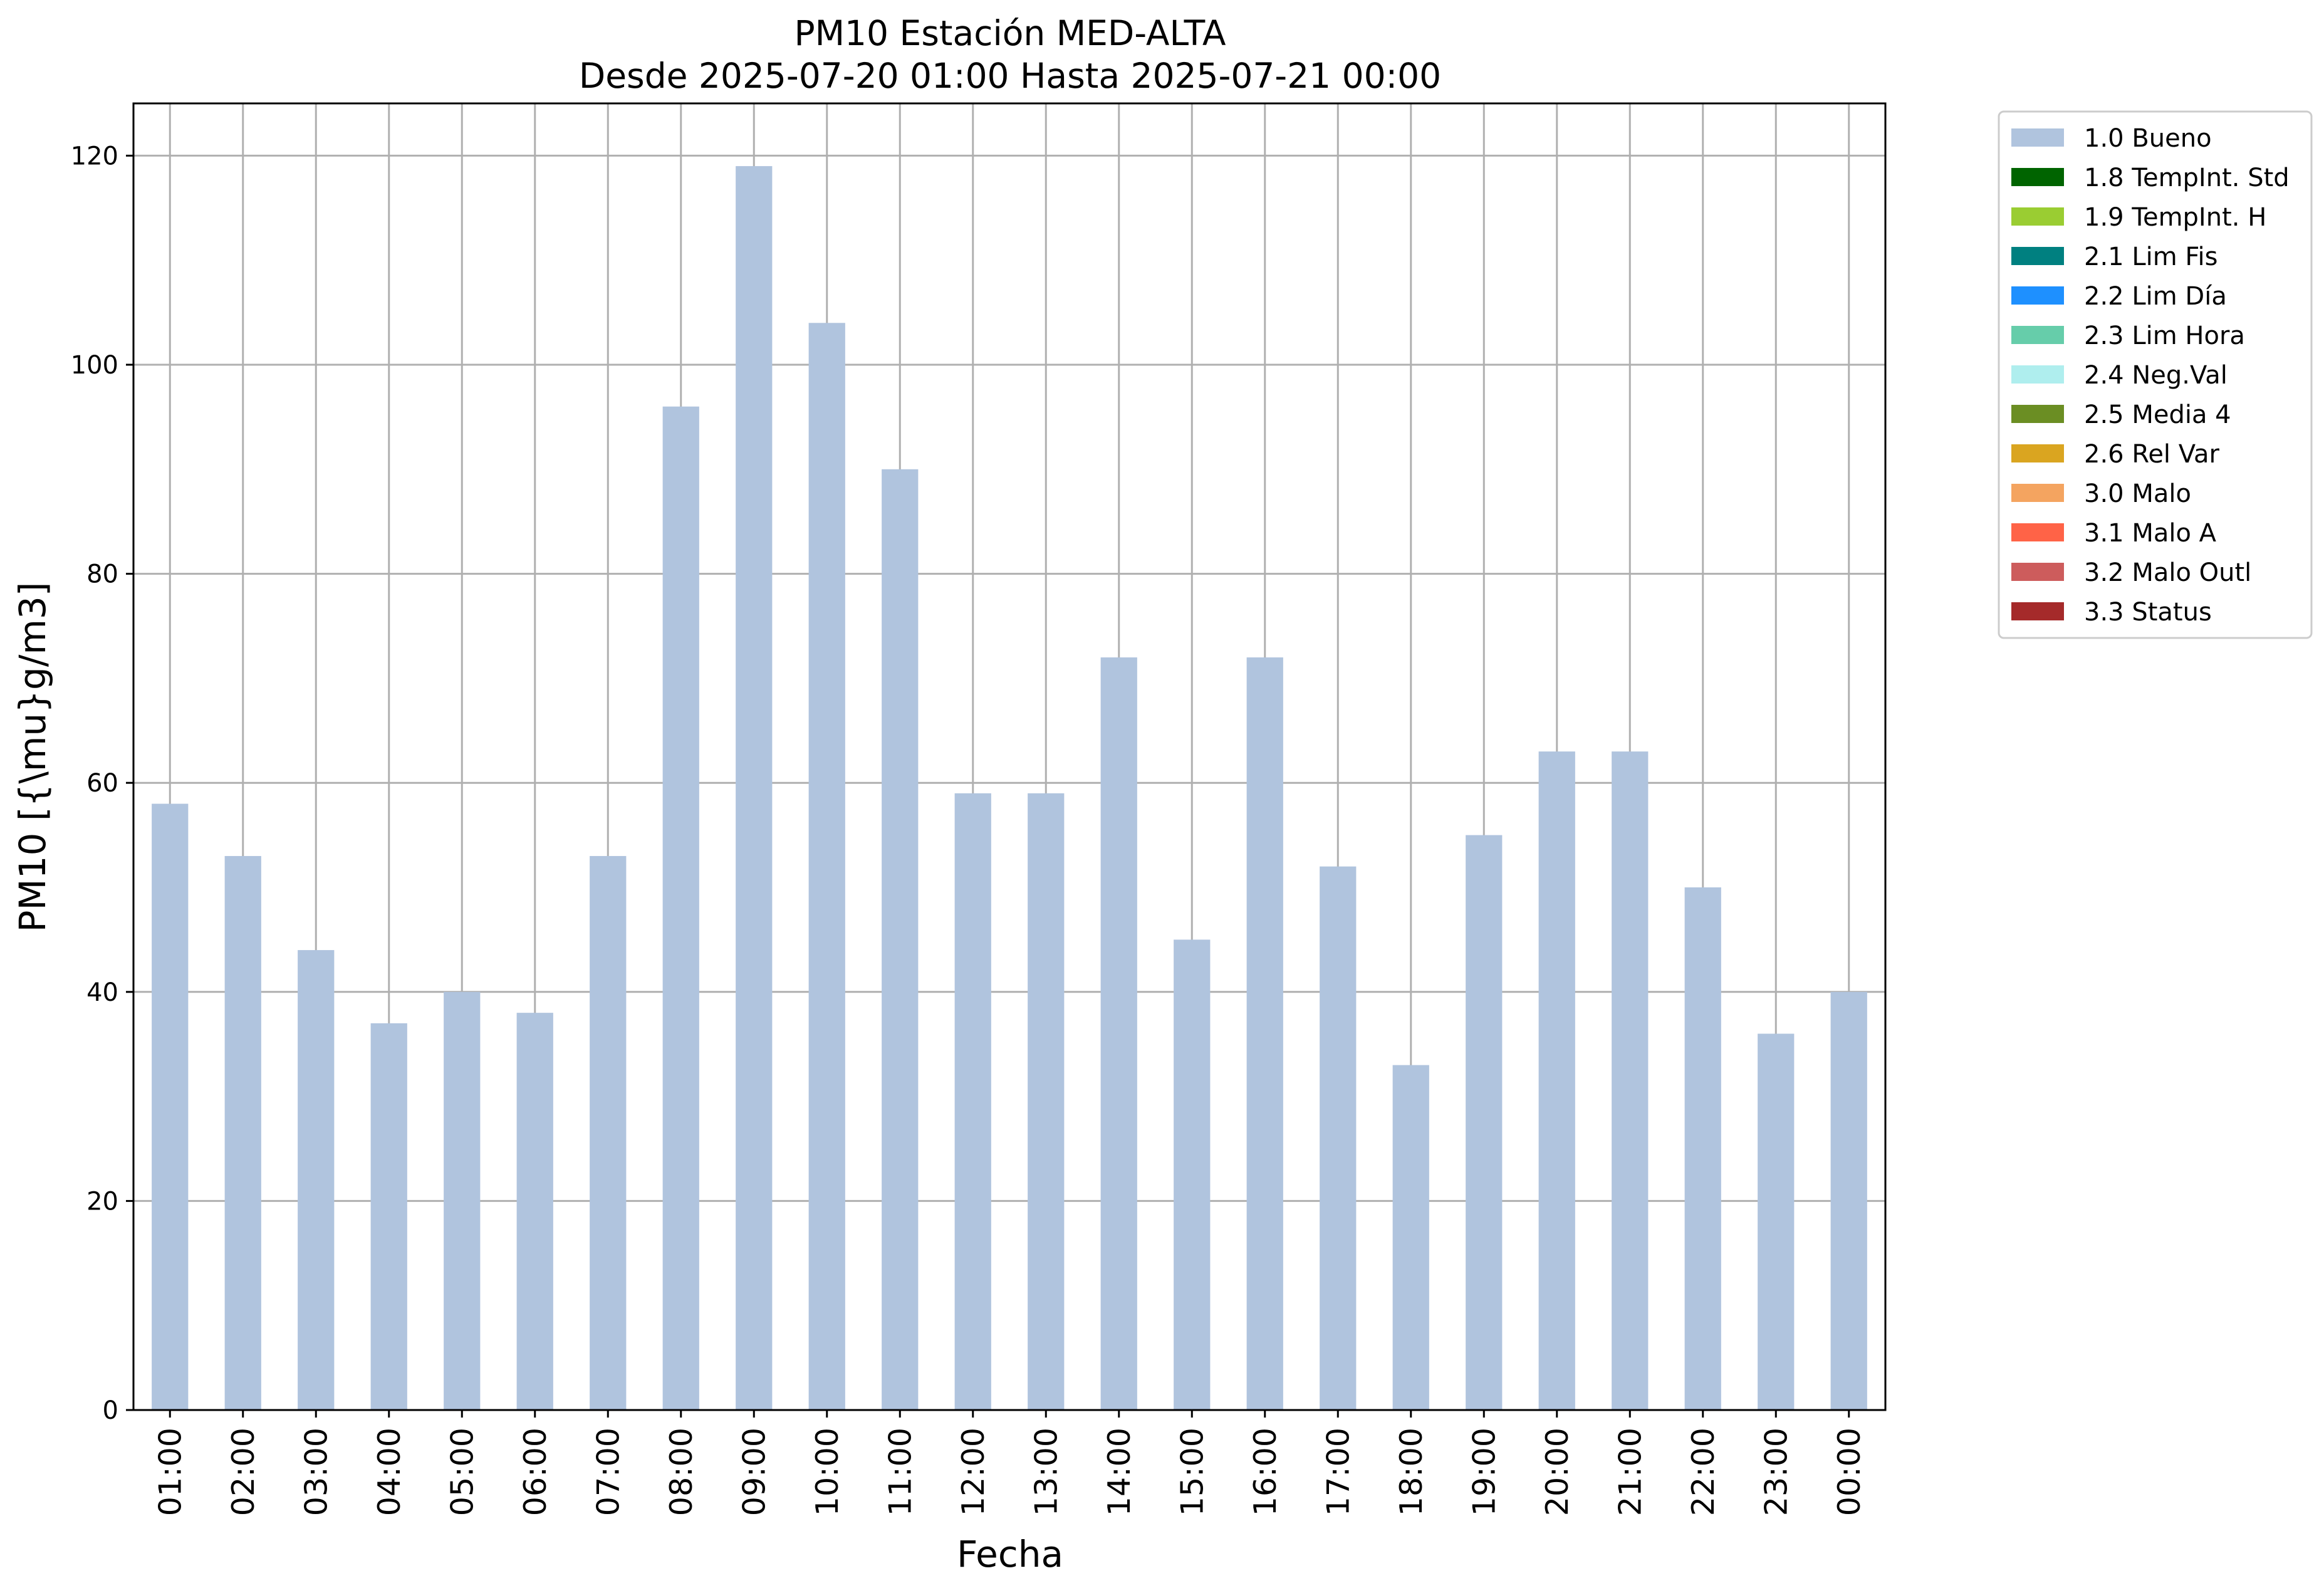  What do you see at coordinates (389, 1472) in the screenshot?
I see `x-tick-label: 04:00` at bounding box center [389, 1472].